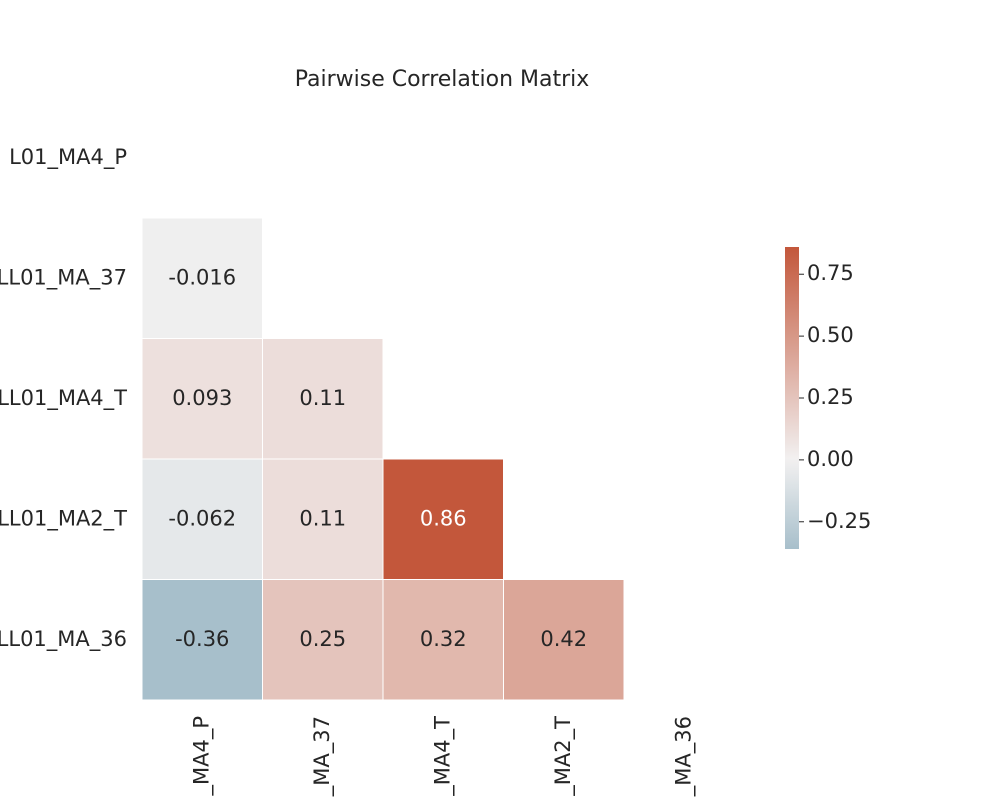 Image resolution: width=1000 pixels, height=800 pixels. I want to click on cell-label: 0.25, so click(322, 639).